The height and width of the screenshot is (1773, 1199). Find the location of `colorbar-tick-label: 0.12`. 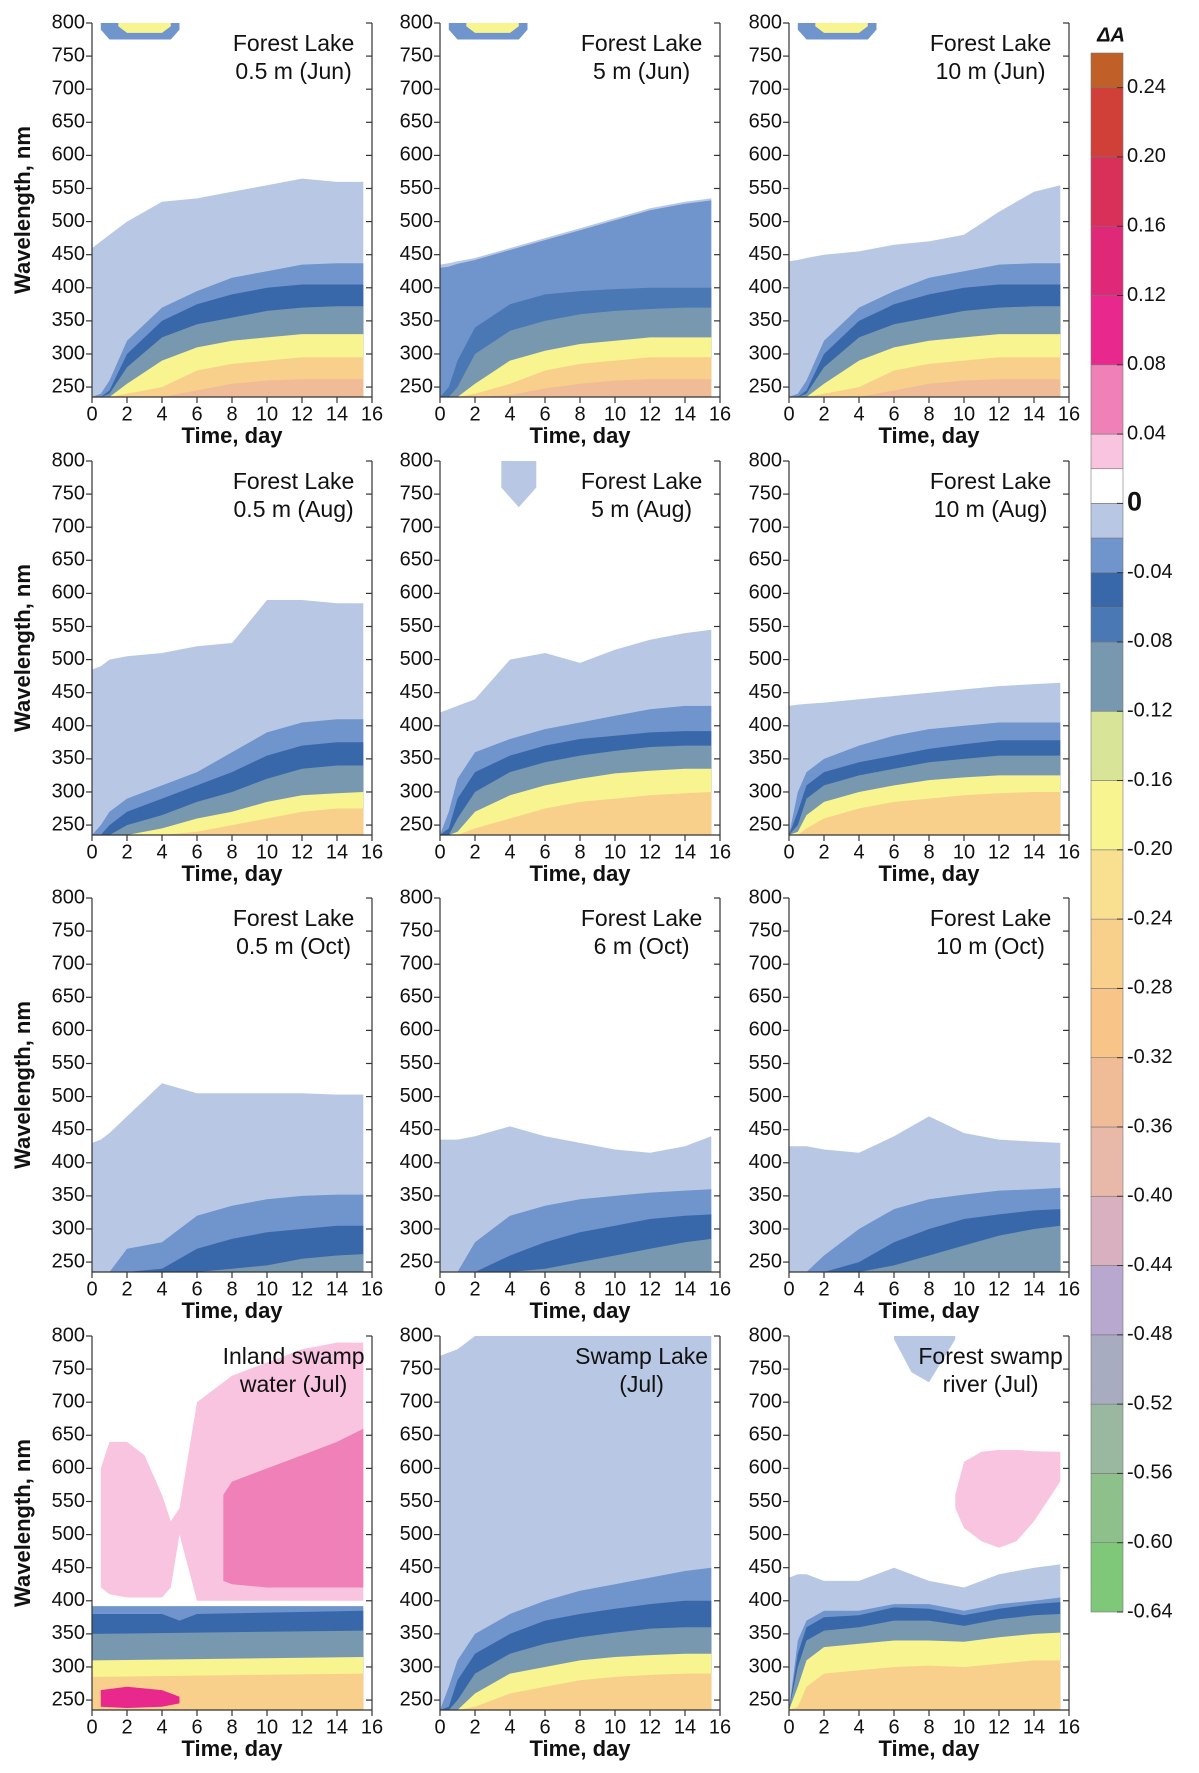

colorbar-tick-label: 0.12 is located at coordinates (1146, 295).